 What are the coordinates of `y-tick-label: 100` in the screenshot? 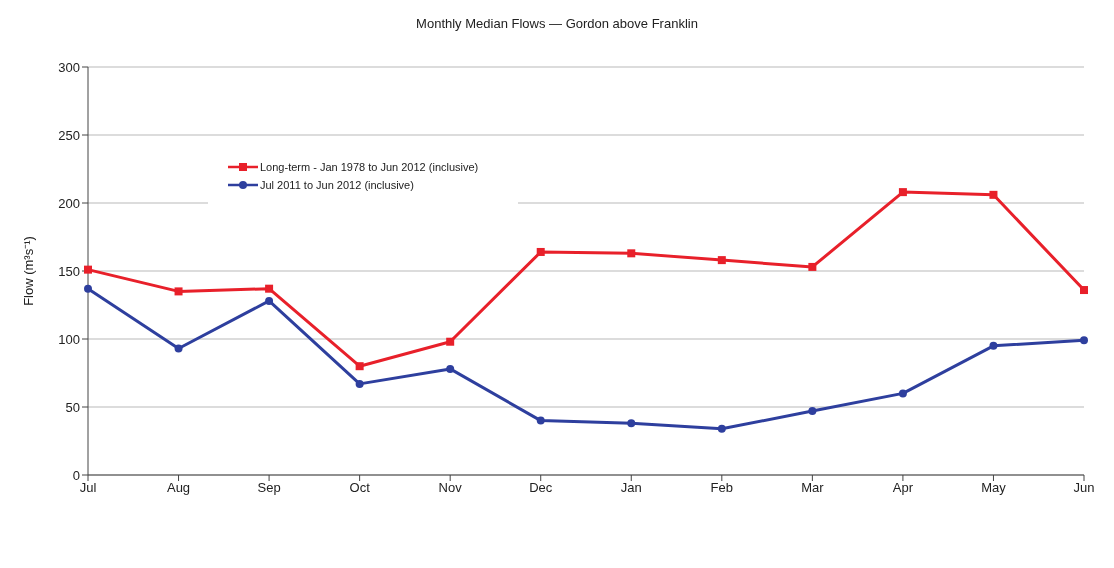 It's located at (69, 339).